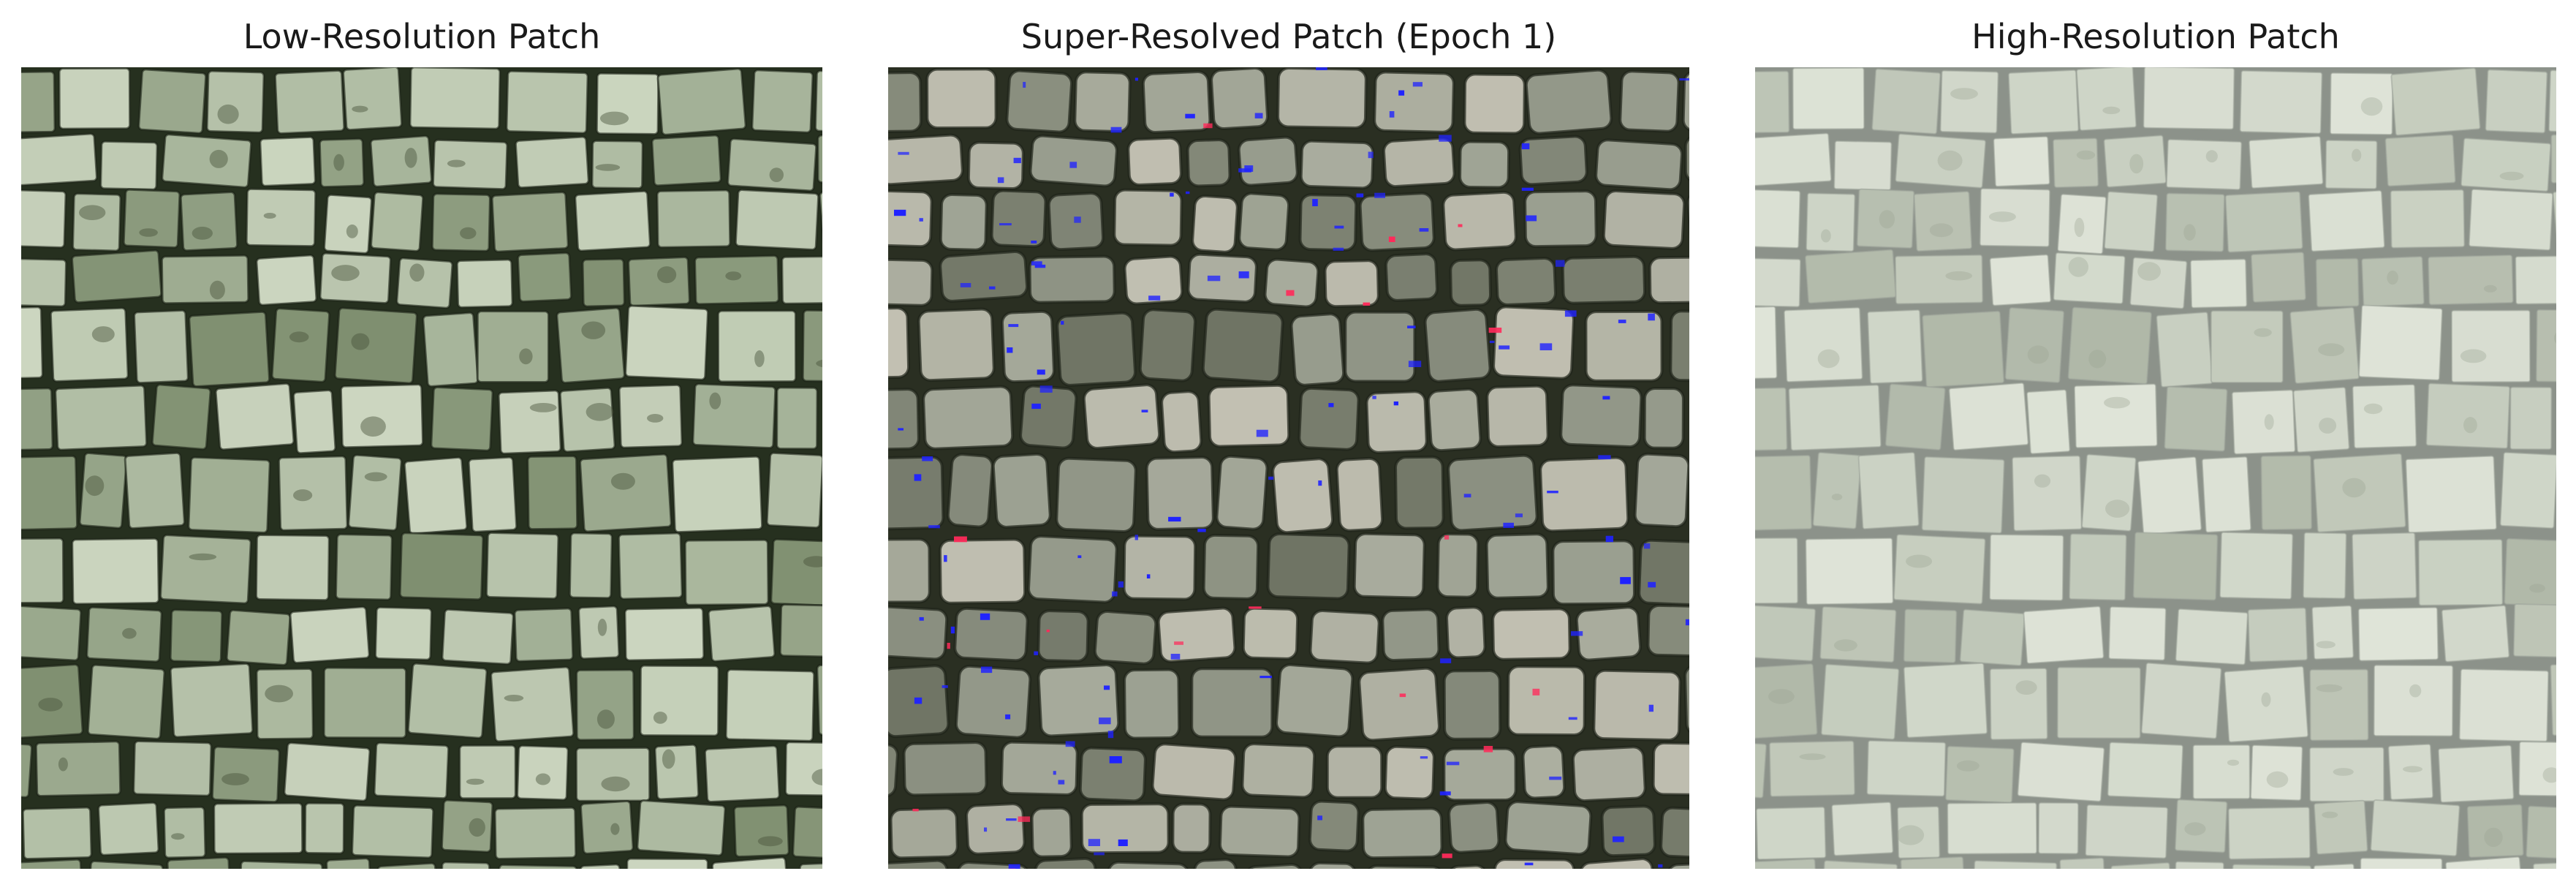 The height and width of the screenshot is (890, 2576). Describe the element at coordinates (2155, 36) in the screenshot. I see `panel-title: High-Resolution Patch` at that location.